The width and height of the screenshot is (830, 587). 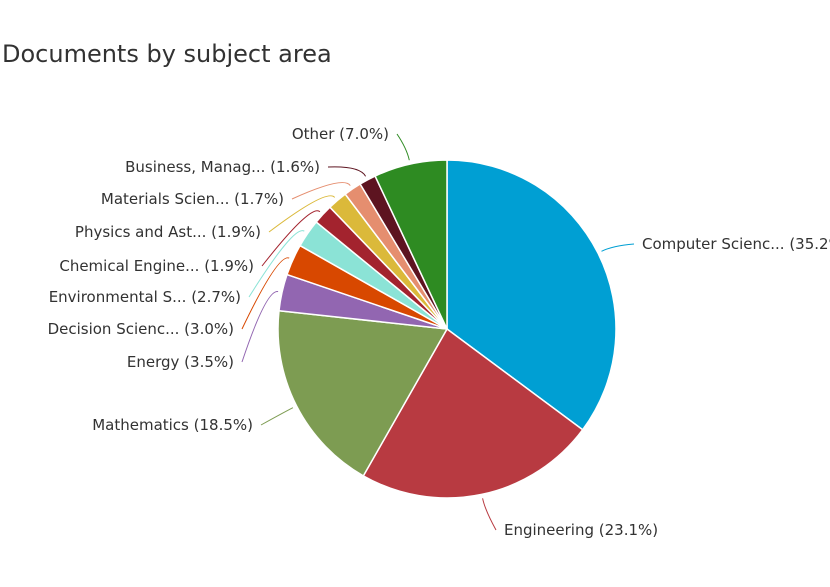 I want to click on slice-label: Decision Scienc... (3.0%), so click(x=141, y=329).